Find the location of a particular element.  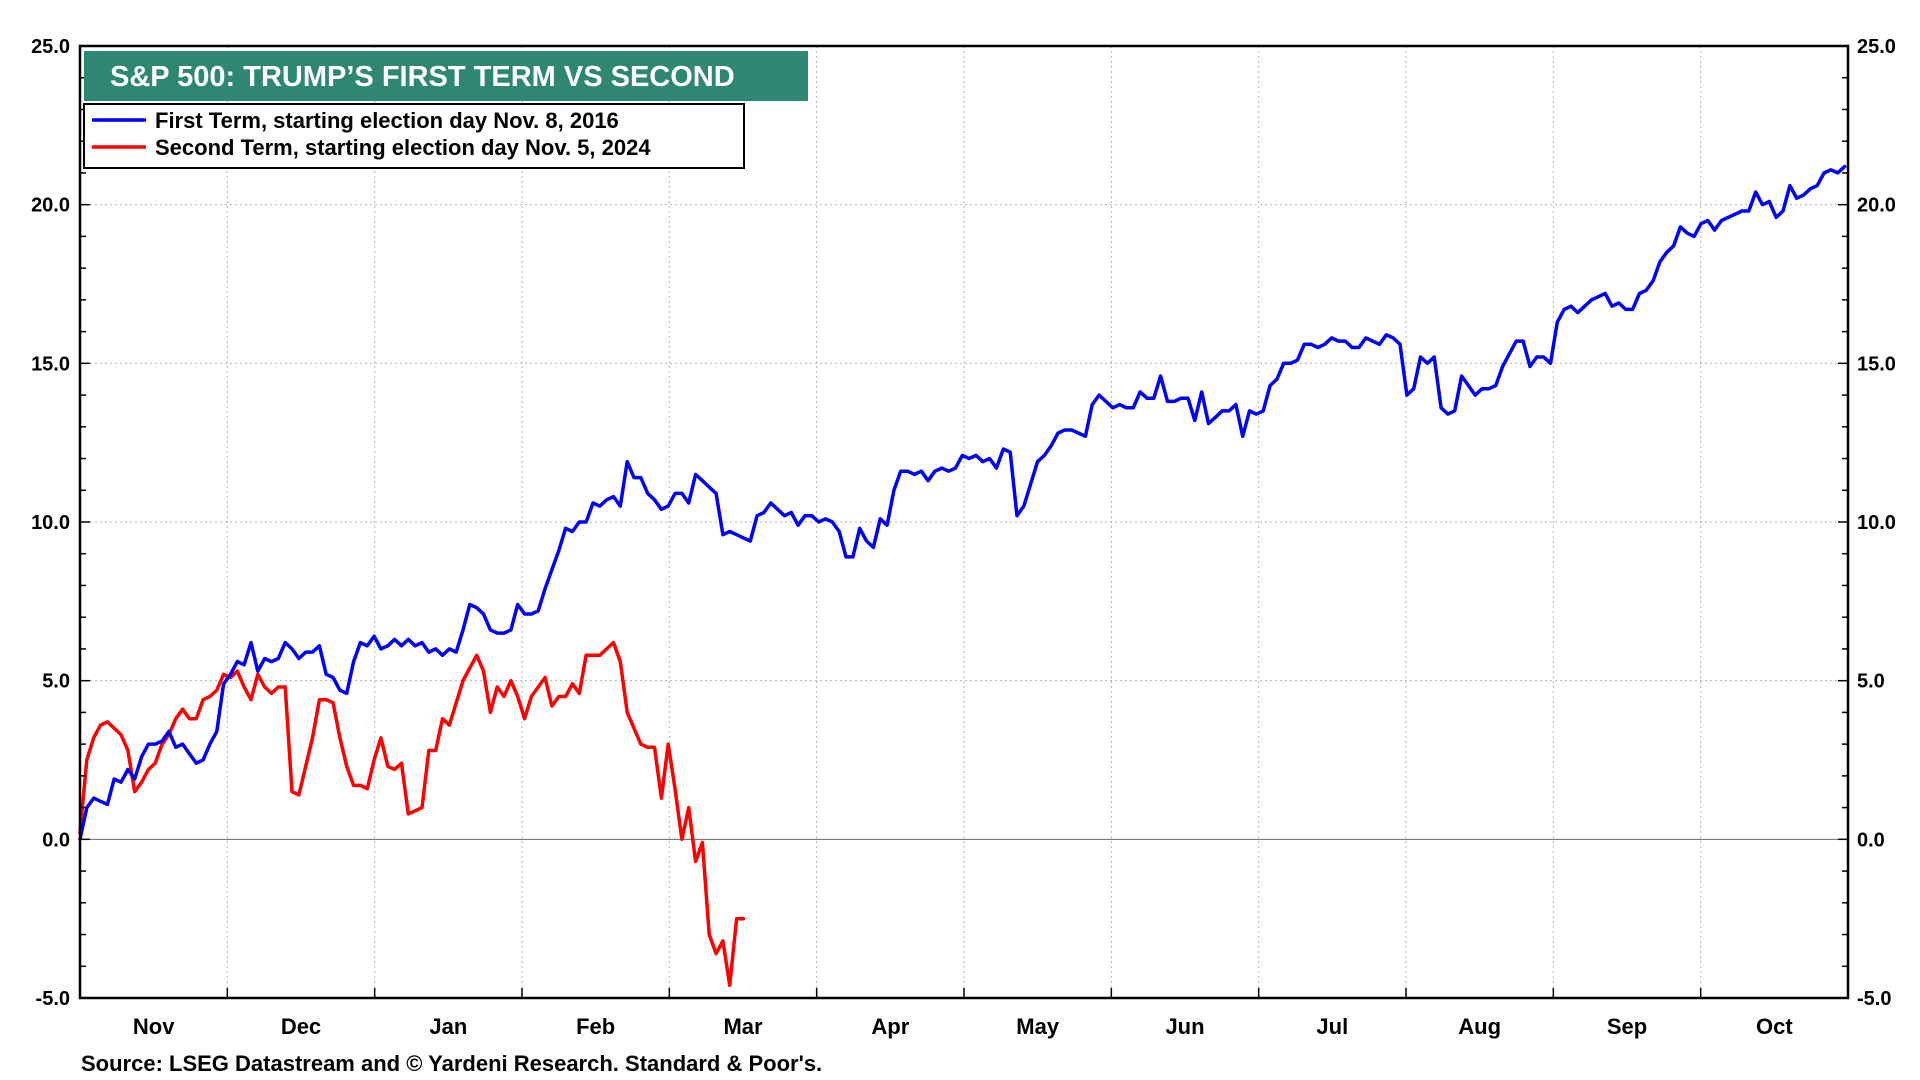

y-tick-label-left: 15.0 is located at coordinates (50, 364).